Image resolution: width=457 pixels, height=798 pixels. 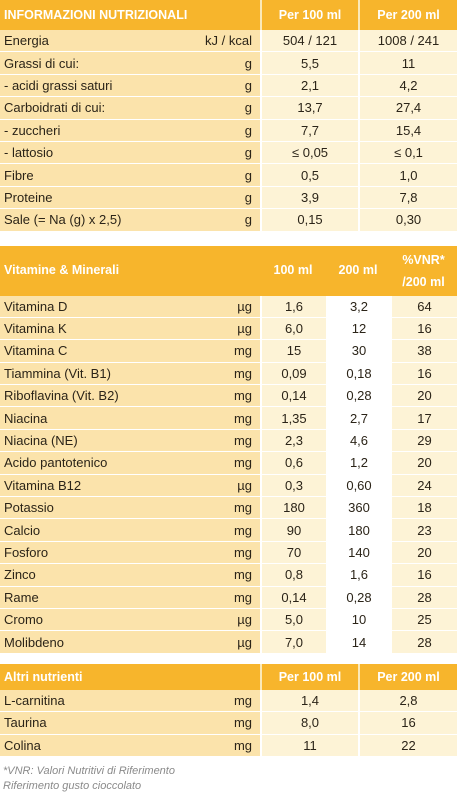 What do you see at coordinates (358, 441) in the screenshot?
I see `vitamin-value-200ml: 4,6` at bounding box center [358, 441].